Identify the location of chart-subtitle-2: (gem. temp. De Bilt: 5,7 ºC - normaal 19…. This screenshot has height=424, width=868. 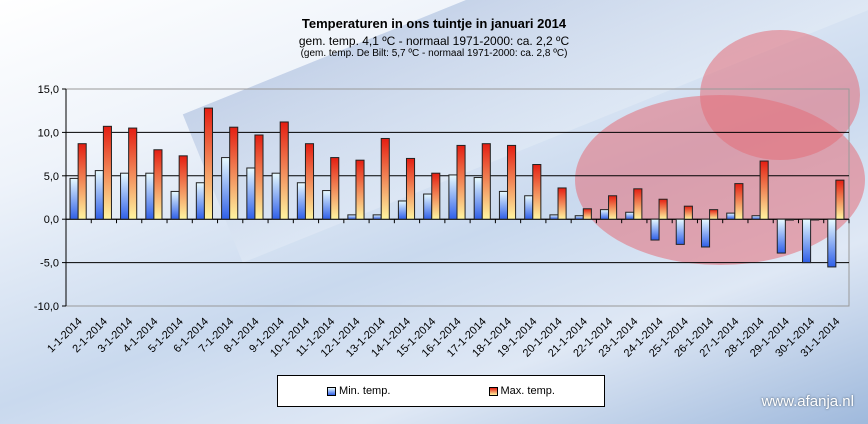
(434, 53).